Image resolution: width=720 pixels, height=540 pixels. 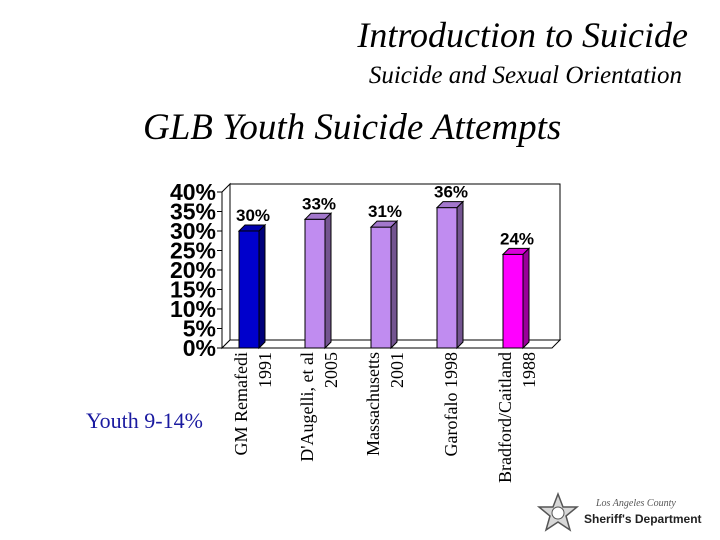 What do you see at coordinates (331, 370) in the screenshot?
I see `category-label: 2005` at bounding box center [331, 370].